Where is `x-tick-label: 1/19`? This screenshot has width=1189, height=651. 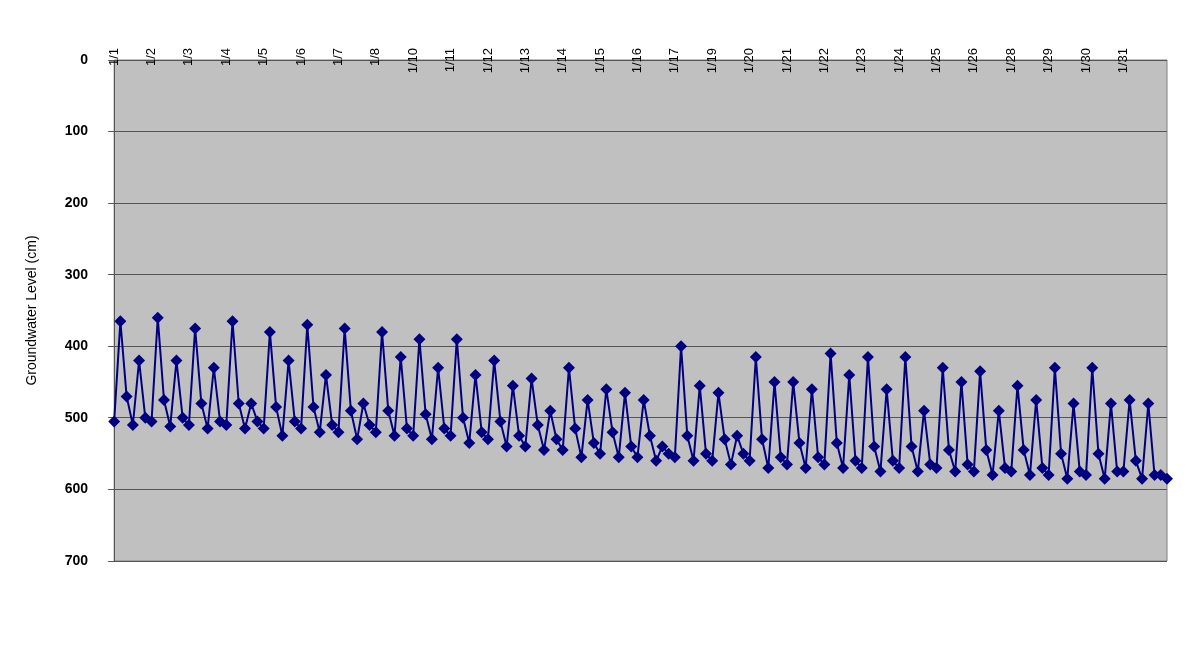
x-tick-label: 1/19 is located at coordinates (711, 61).